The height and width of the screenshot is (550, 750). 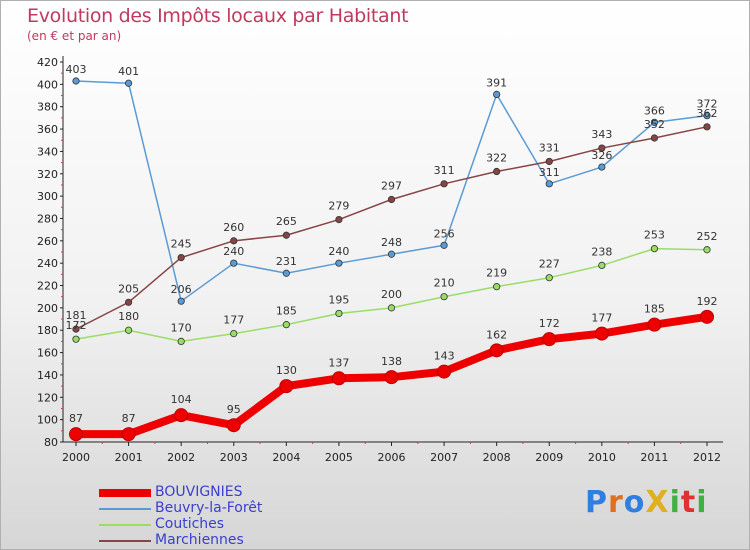 What do you see at coordinates (675, 502) in the screenshot?
I see `logo-letter: i` at bounding box center [675, 502].